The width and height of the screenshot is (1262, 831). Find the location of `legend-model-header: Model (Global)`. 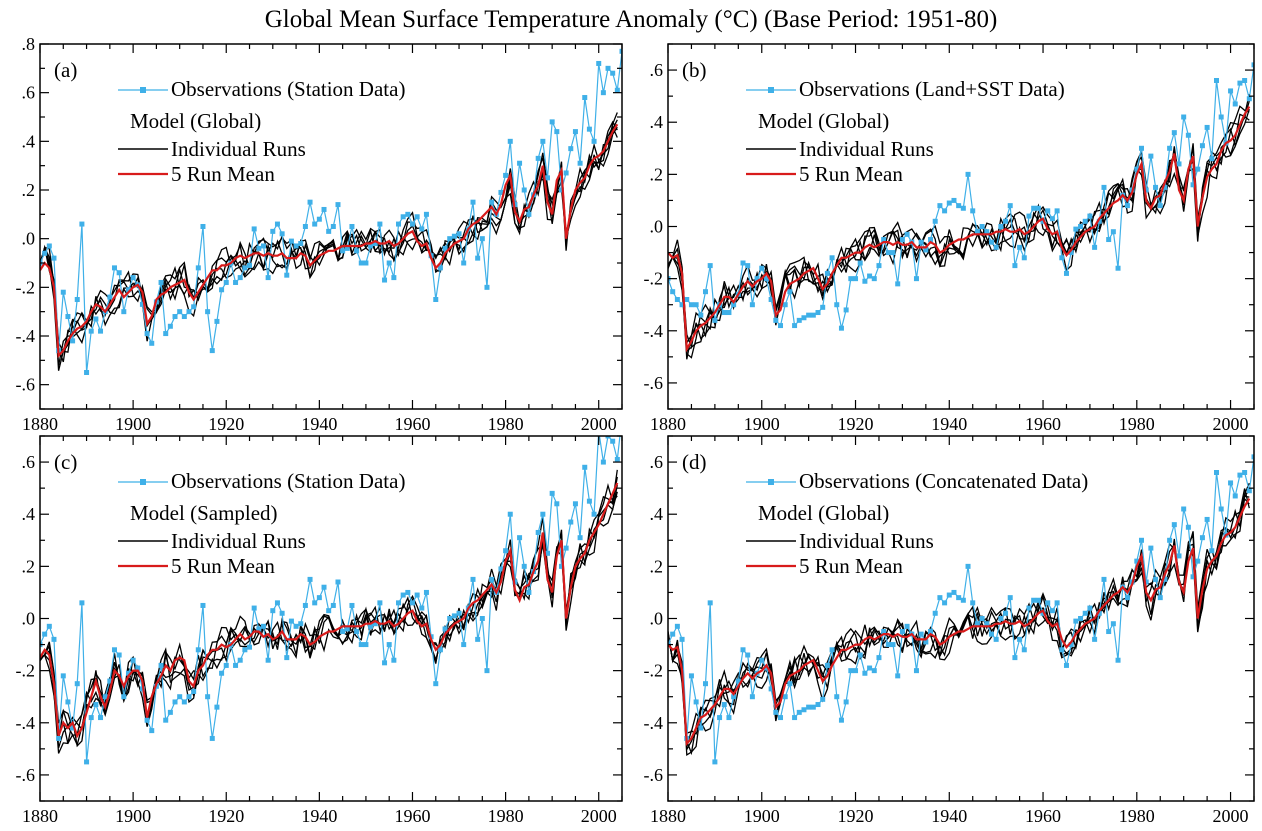

legend-model-header: Model (Global) is located at coordinates (823, 513).